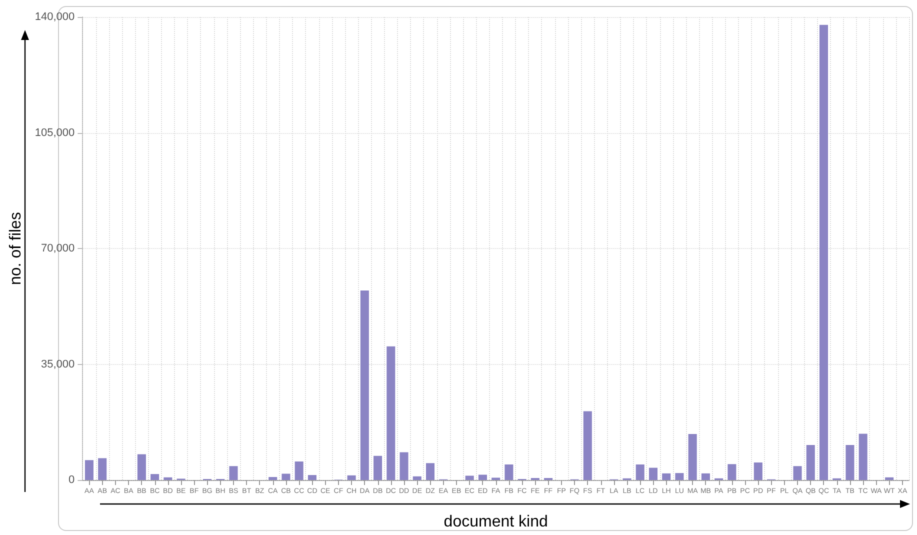 Image resolution: width=917 pixels, height=535 pixels. I want to click on y-axis-title: no. of files, so click(16, 248).